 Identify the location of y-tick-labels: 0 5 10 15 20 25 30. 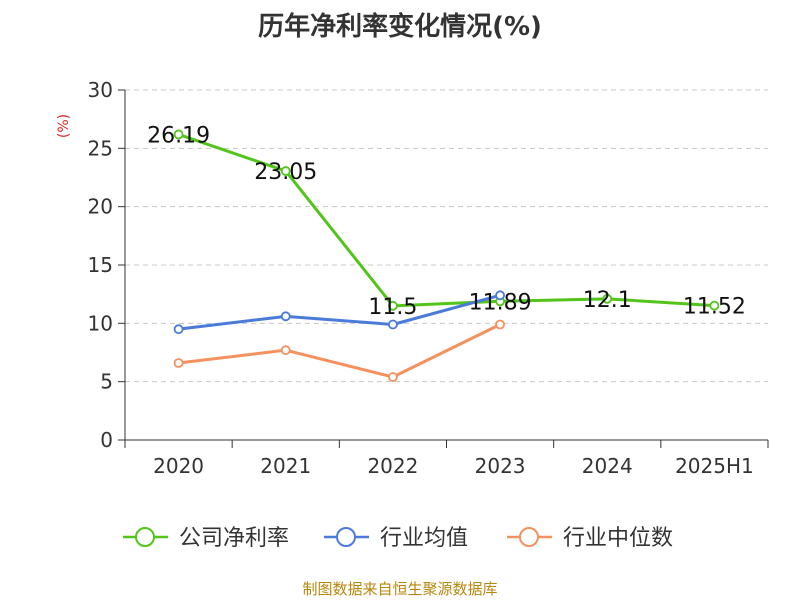
(100, 265).